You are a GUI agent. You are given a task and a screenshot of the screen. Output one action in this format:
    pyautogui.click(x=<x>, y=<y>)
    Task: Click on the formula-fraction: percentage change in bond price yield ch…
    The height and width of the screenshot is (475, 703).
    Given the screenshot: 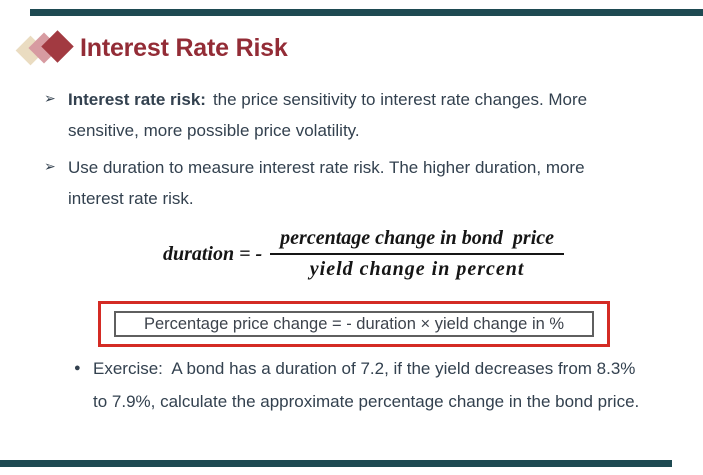 What is the action you would take?
    pyautogui.click(x=417, y=254)
    